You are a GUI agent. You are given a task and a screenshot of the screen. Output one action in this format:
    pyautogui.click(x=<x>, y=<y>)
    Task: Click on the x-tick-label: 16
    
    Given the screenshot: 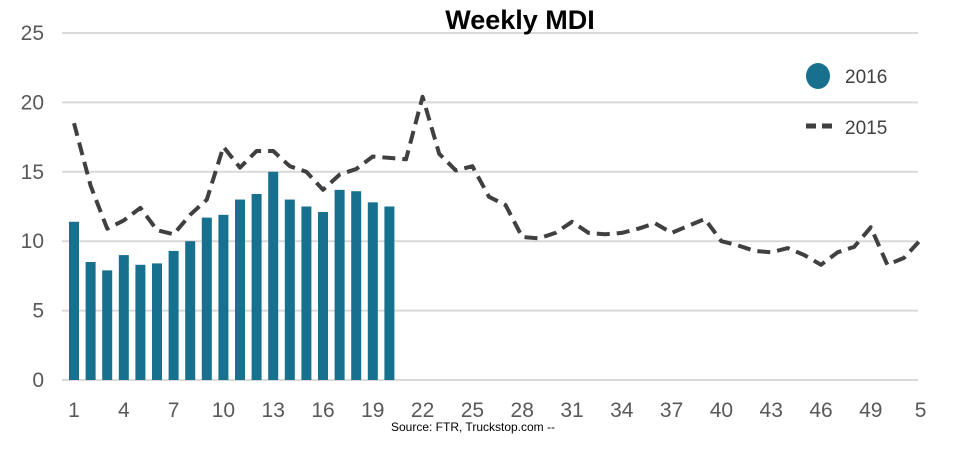 What is the action you would take?
    pyautogui.click(x=322, y=410)
    